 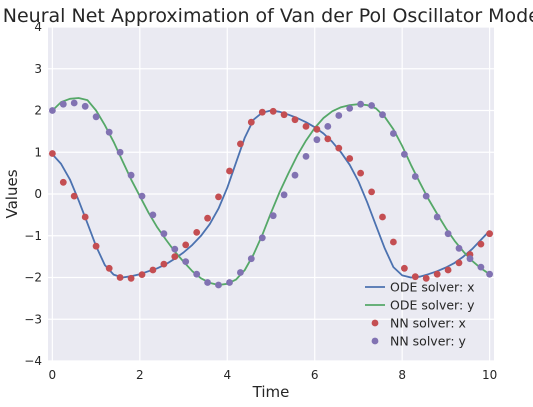 What do you see at coordinates (428, 341) in the screenshot?
I see `legend-label: NN solver: y` at bounding box center [428, 341].